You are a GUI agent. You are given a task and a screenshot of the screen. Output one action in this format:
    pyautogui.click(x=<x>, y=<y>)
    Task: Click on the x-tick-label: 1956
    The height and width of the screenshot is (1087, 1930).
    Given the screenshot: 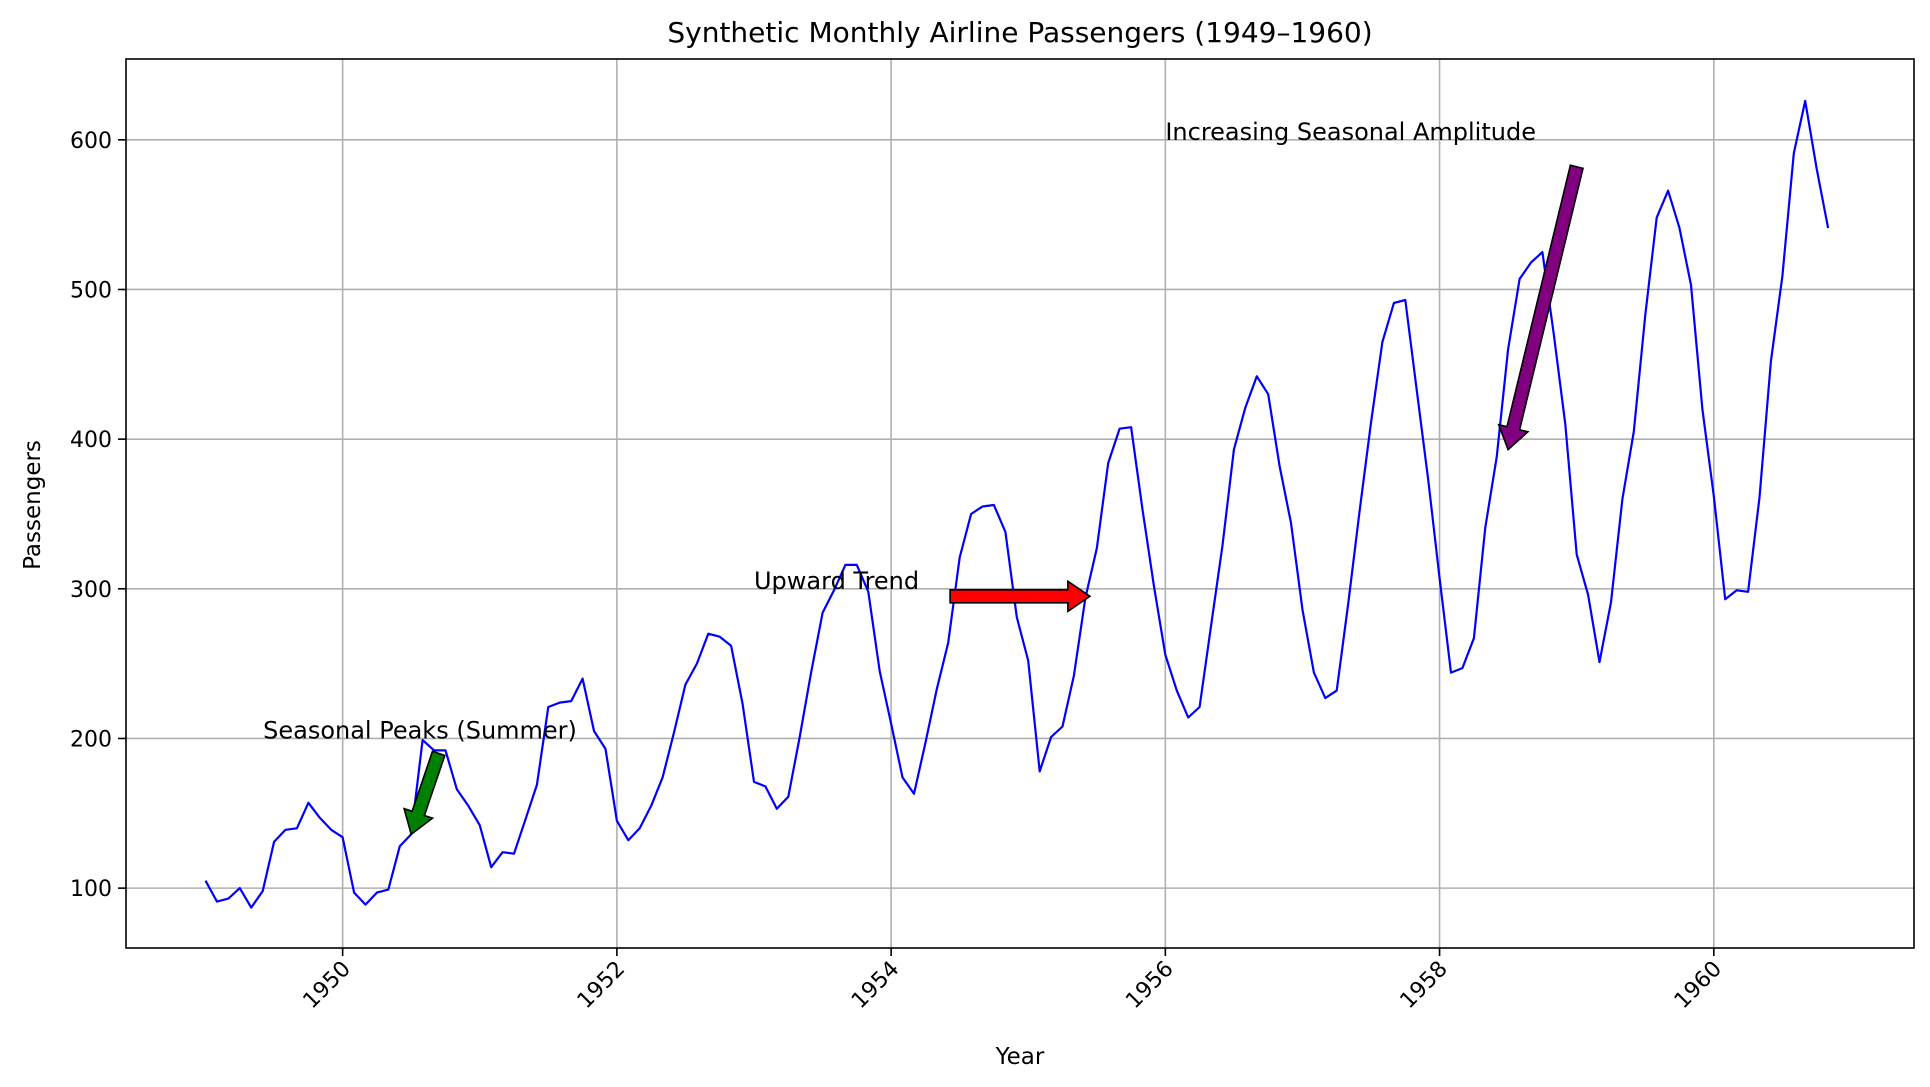 What is the action you would take?
    pyautogui.click(x=1149, y=985)
    